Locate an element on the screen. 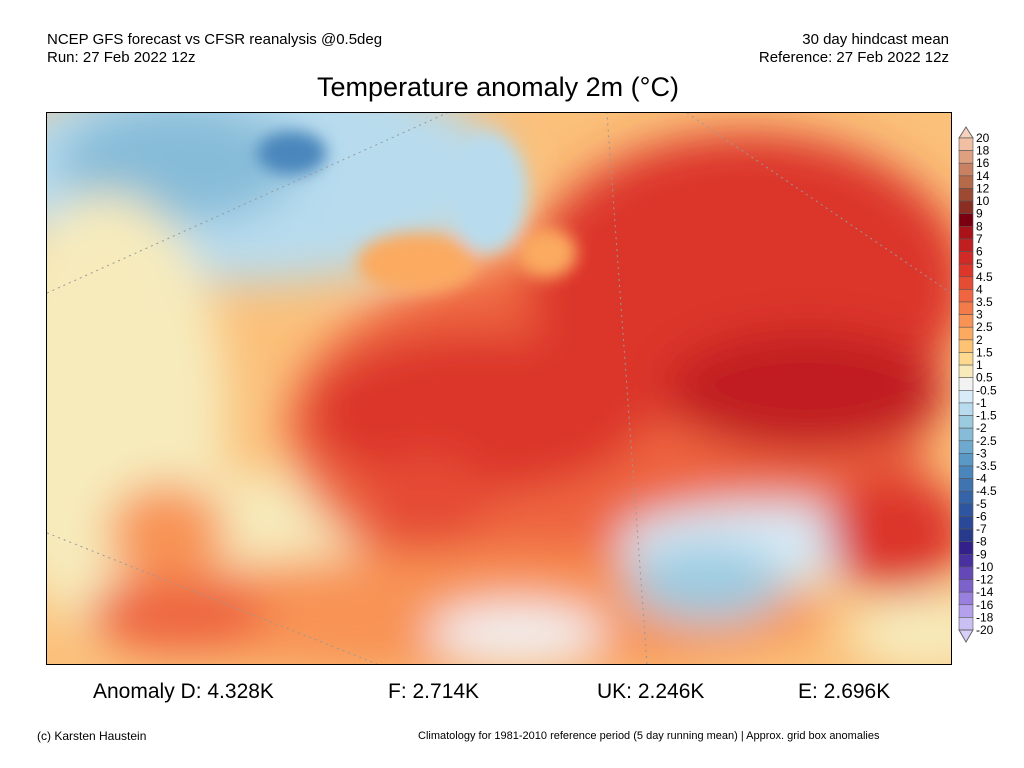 The height and width of the screenshot is (768, 1024). colorbar-label: 12 is located at coordinates (983, 188).